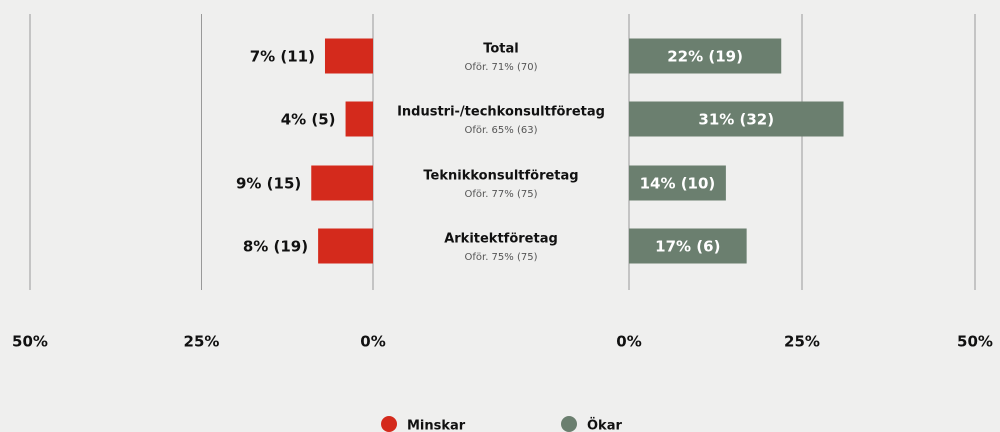  Describe the element at coordinates (604, 425) in the screenshot. I see `legend-label: Ökar` at that location.